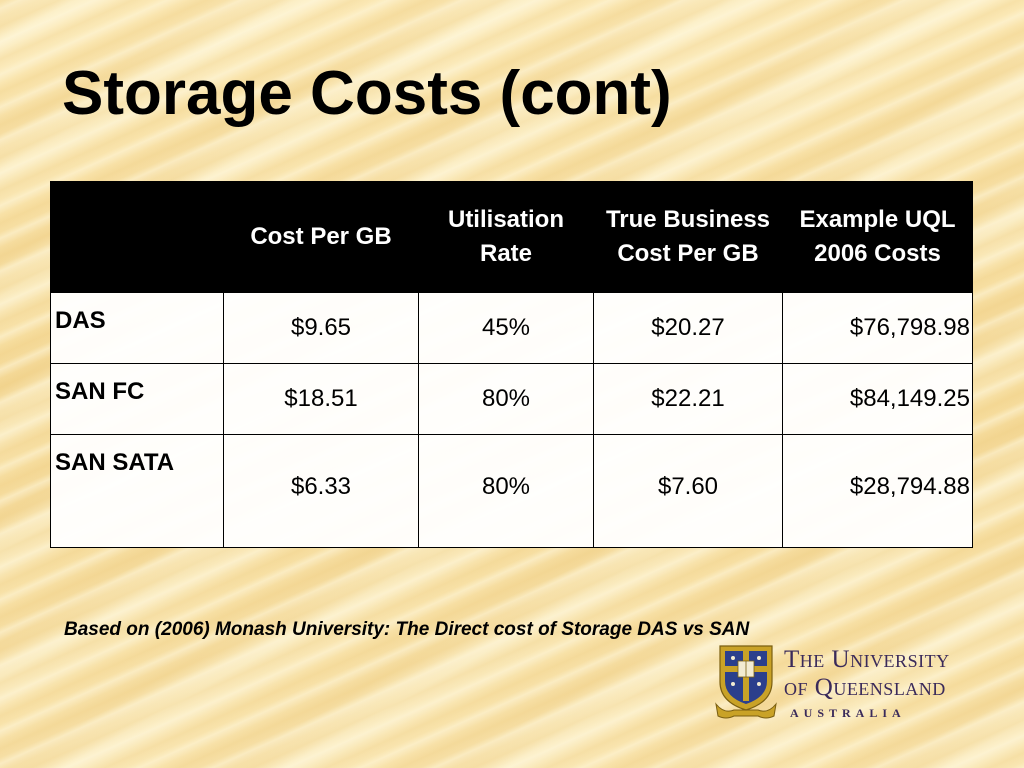 This screenshot has height=768, width=1024. Describe the element at coordinates (321, 491) in the screenshot. I see `cost-per-gb-cell: $6.33` at that location.